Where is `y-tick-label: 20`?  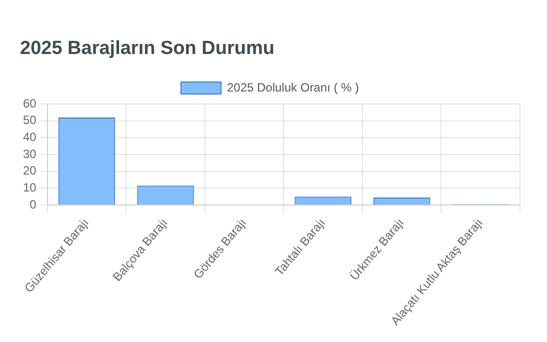 y-tick-label: 20 is located at coordinates (29, 171).